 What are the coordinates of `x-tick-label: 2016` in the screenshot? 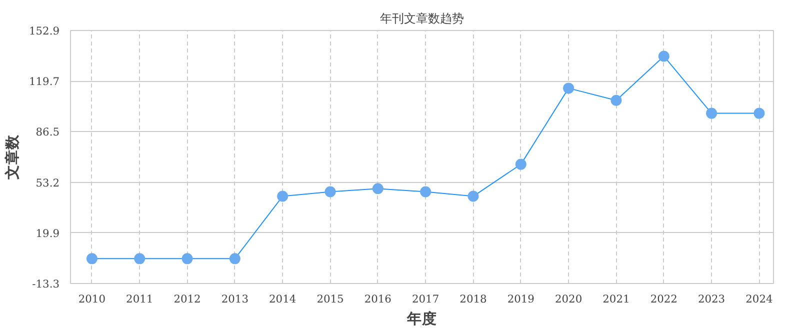 It's located at (378, 299).